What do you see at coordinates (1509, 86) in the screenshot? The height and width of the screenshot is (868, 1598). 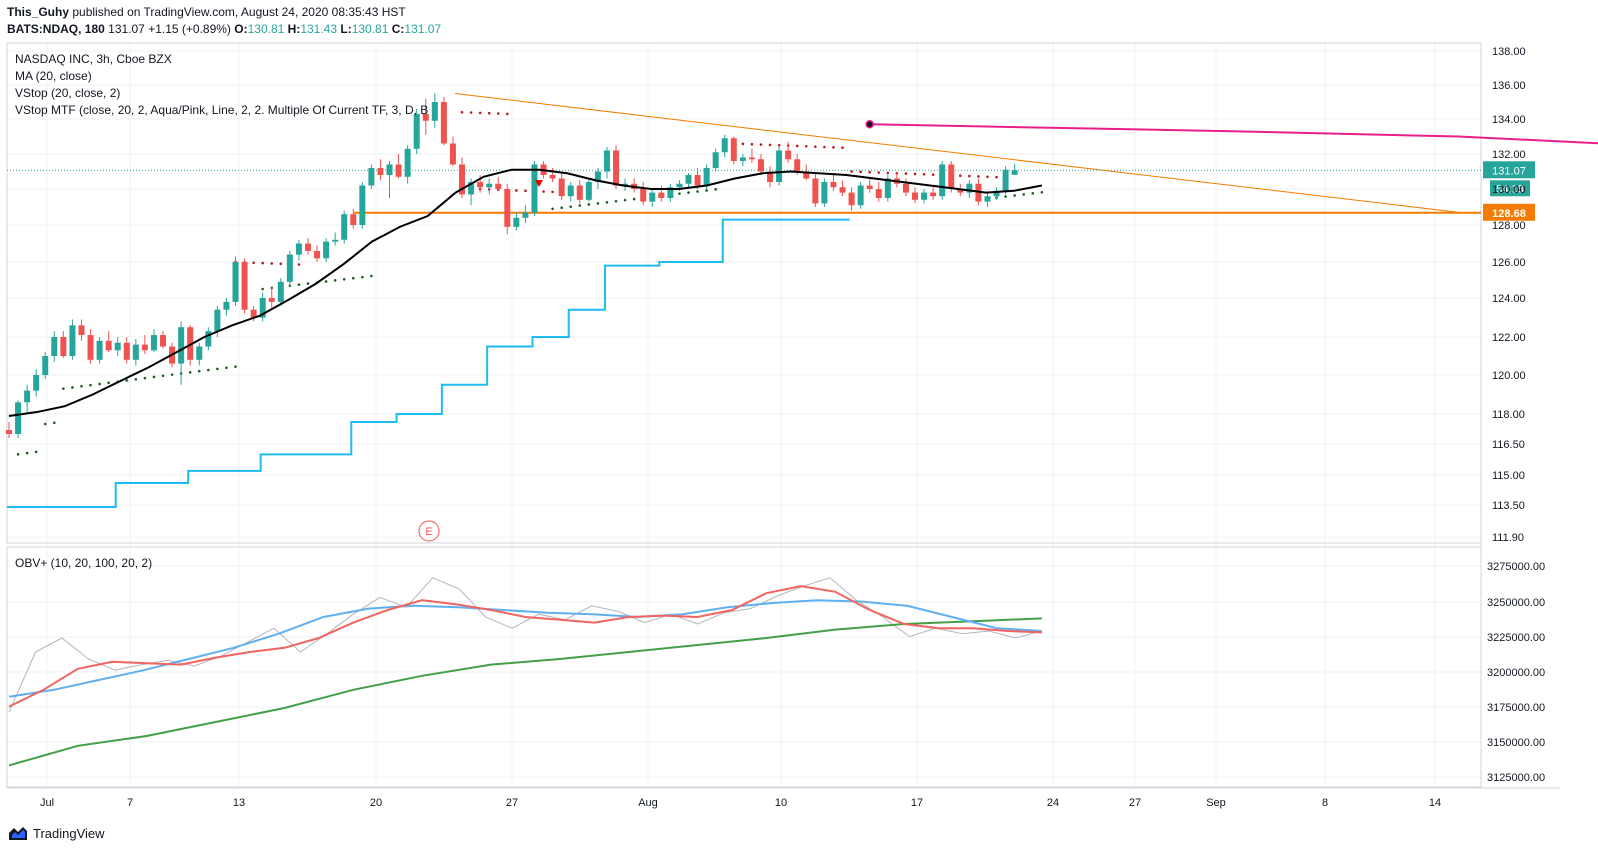 I see `price-tick-label: 136.00` at bounding box center [1509, 86].